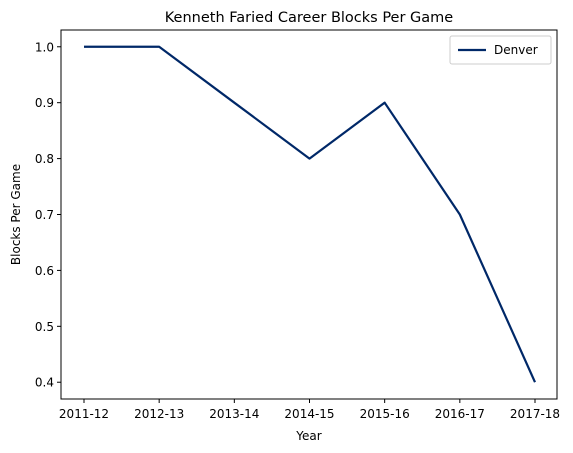 The width and height of the screenshot is (573, 453). What do you see at coordinates (44, 271) in the screenshot?
I see `y-tick-label: 0.6` at bounding box center [44, 271].